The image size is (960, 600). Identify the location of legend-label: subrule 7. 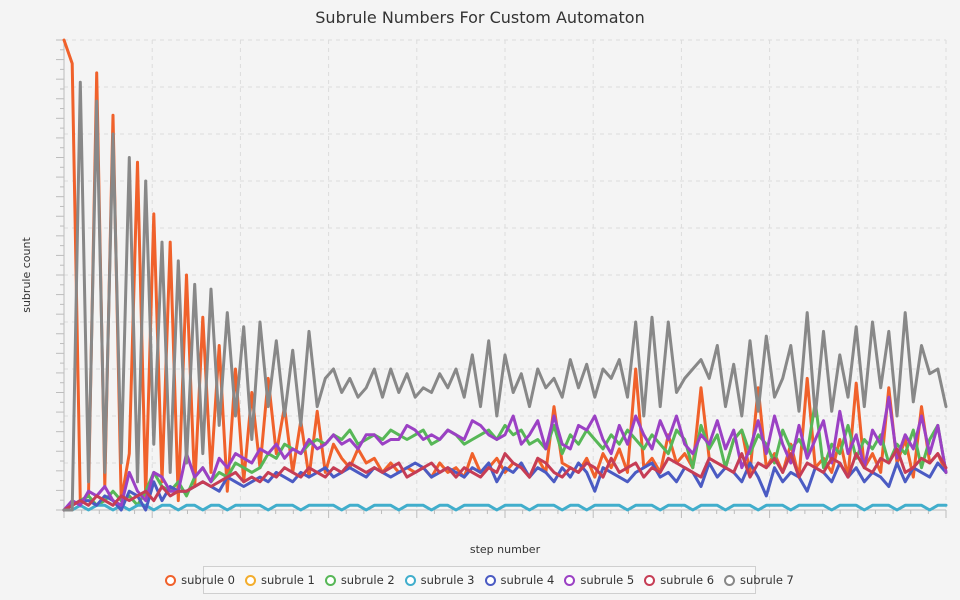
(767, 580).